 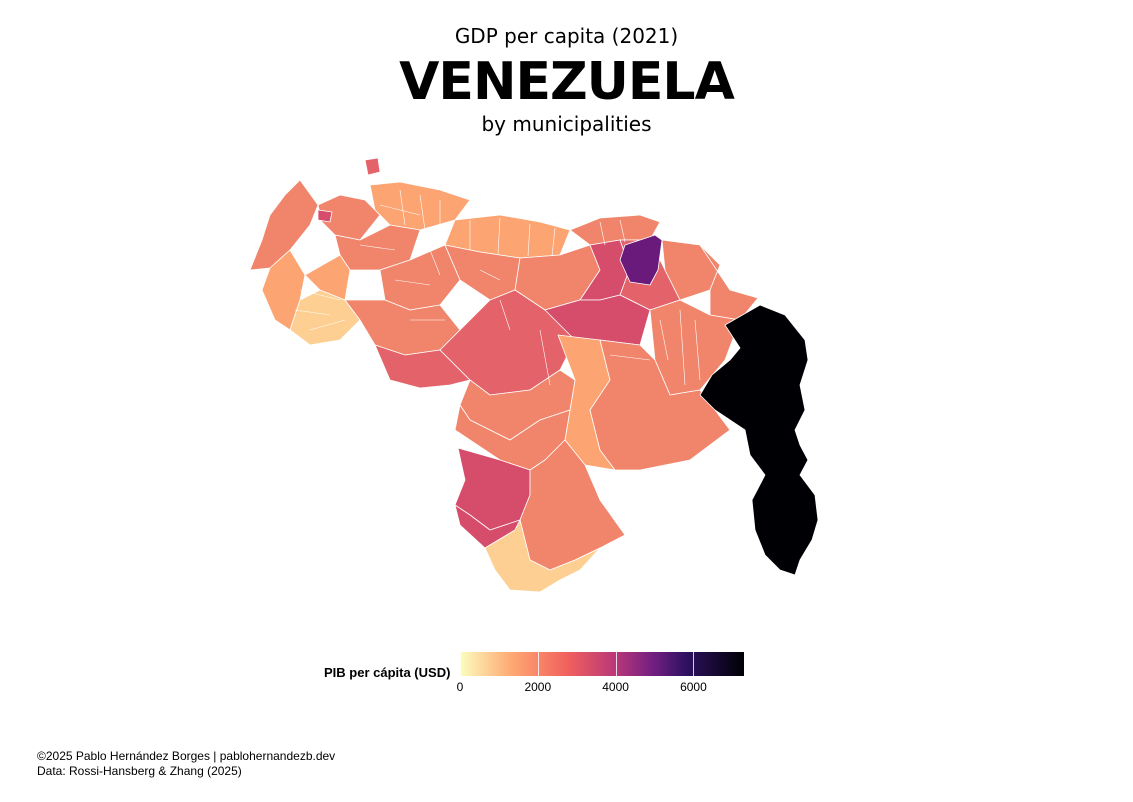 I want to click on chart-title: VENEZUELA, so click(x=567, y=82).